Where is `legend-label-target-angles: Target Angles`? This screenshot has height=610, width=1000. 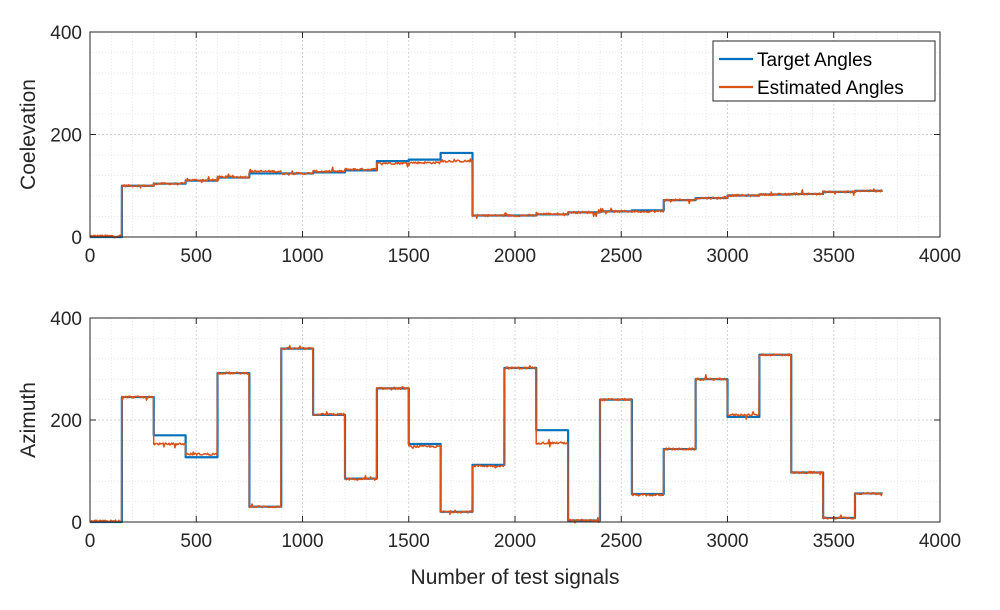
legend-label-target-angles: Target Angles is located at coordinates (814, 60).